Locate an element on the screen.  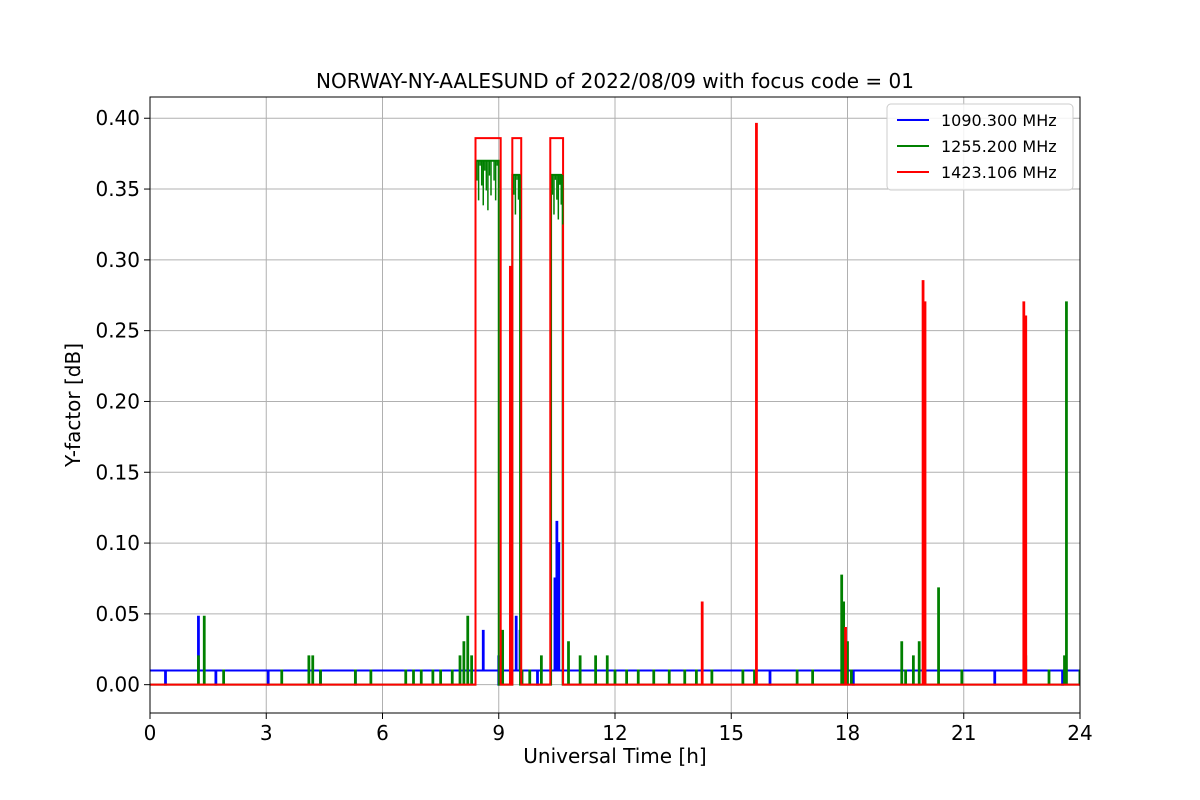
legend: 1090.300 MHz 1255.200 MHz 1423.106 MHz is located at coordinates (980, 147).